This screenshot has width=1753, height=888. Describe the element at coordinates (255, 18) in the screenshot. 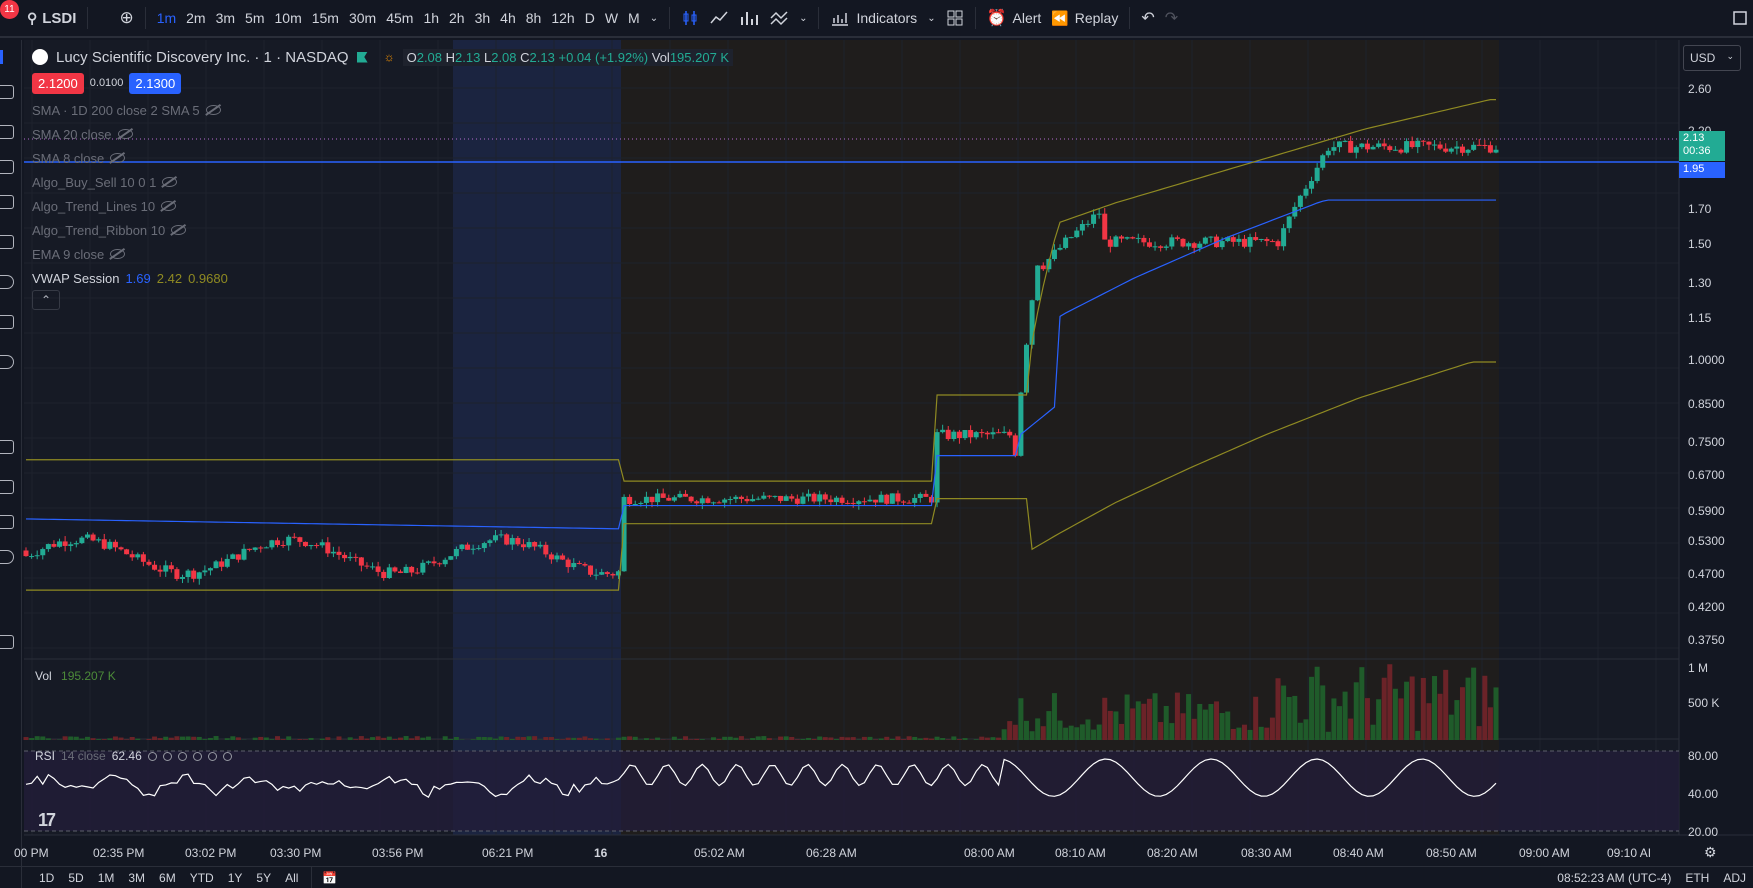

I see `interval-5m: 5m` at that location.